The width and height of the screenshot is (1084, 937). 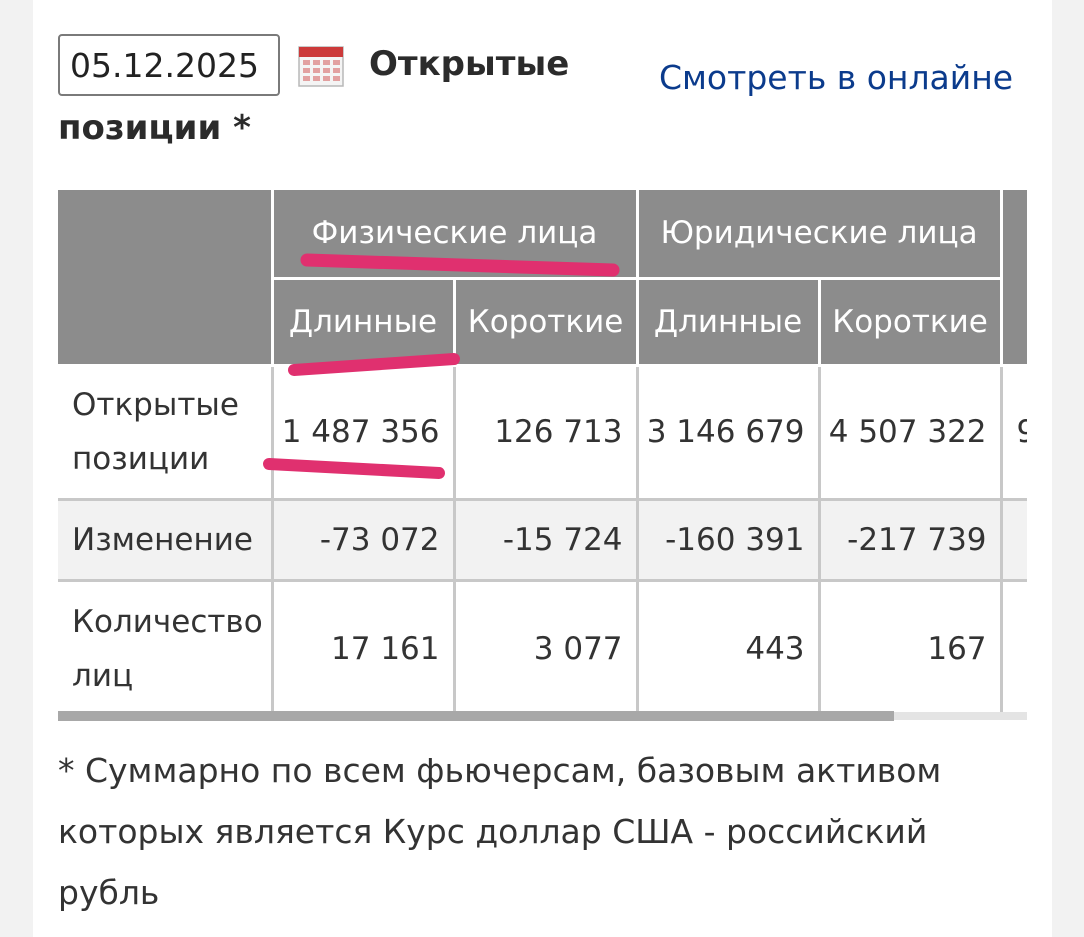 I want to click on table-cell-cut: 9, so click(x=1013, y=433).